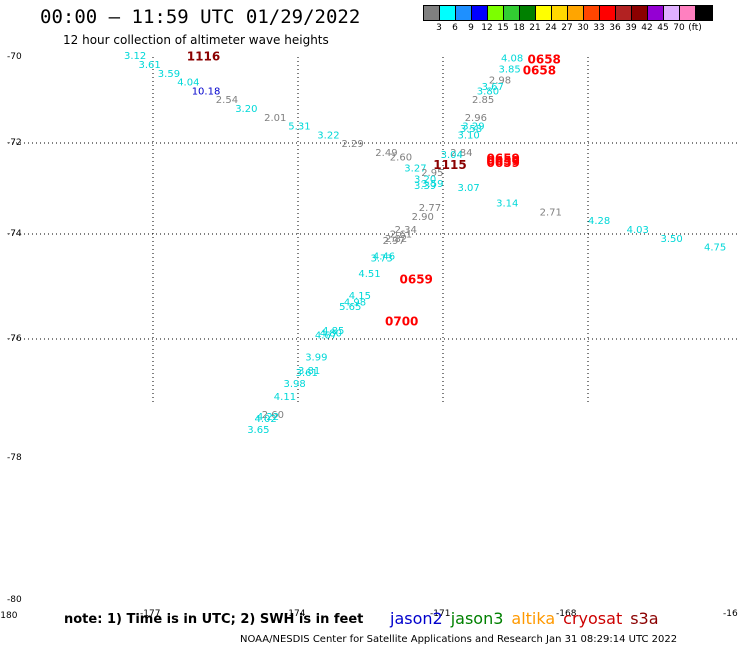 Image resolution: width=740 pixels, height=650 pixels. I want to click on mission-altika: altika, so click(533, 618).